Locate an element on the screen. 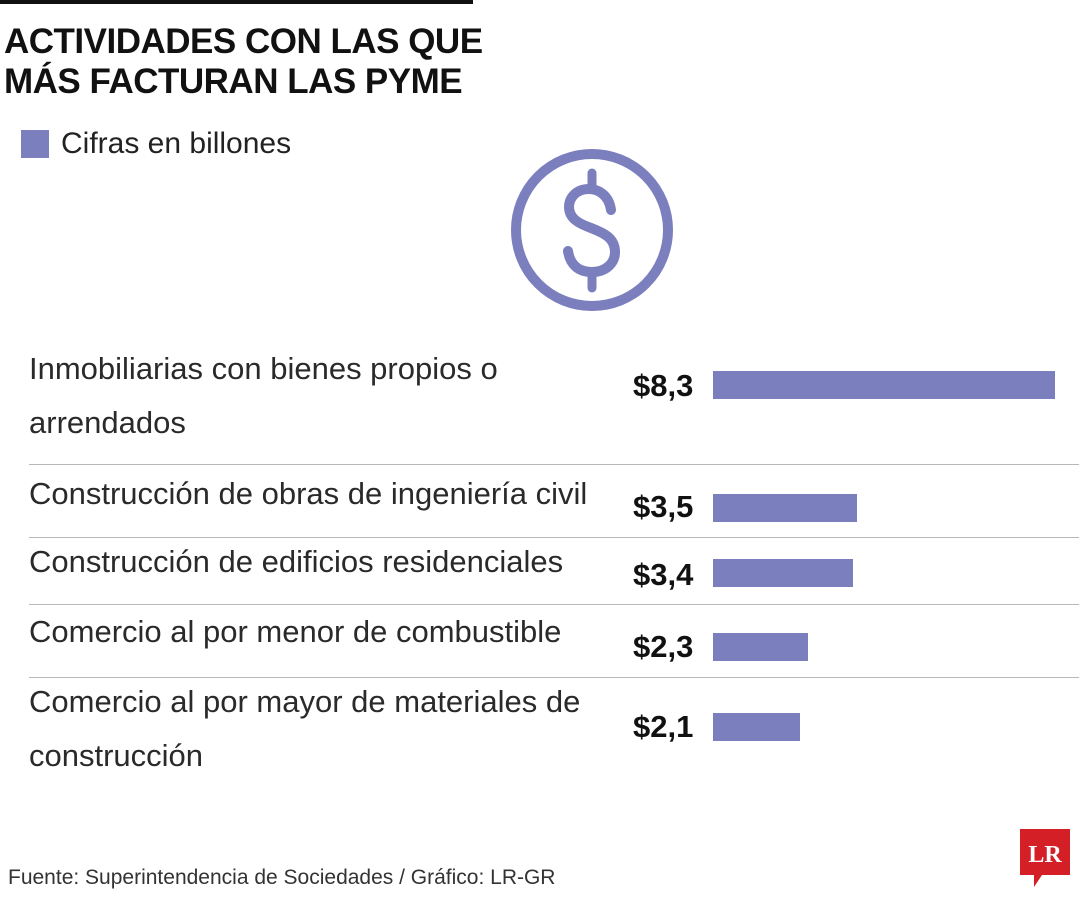  value-label: $8,3 is located at coordinates (663, 385).